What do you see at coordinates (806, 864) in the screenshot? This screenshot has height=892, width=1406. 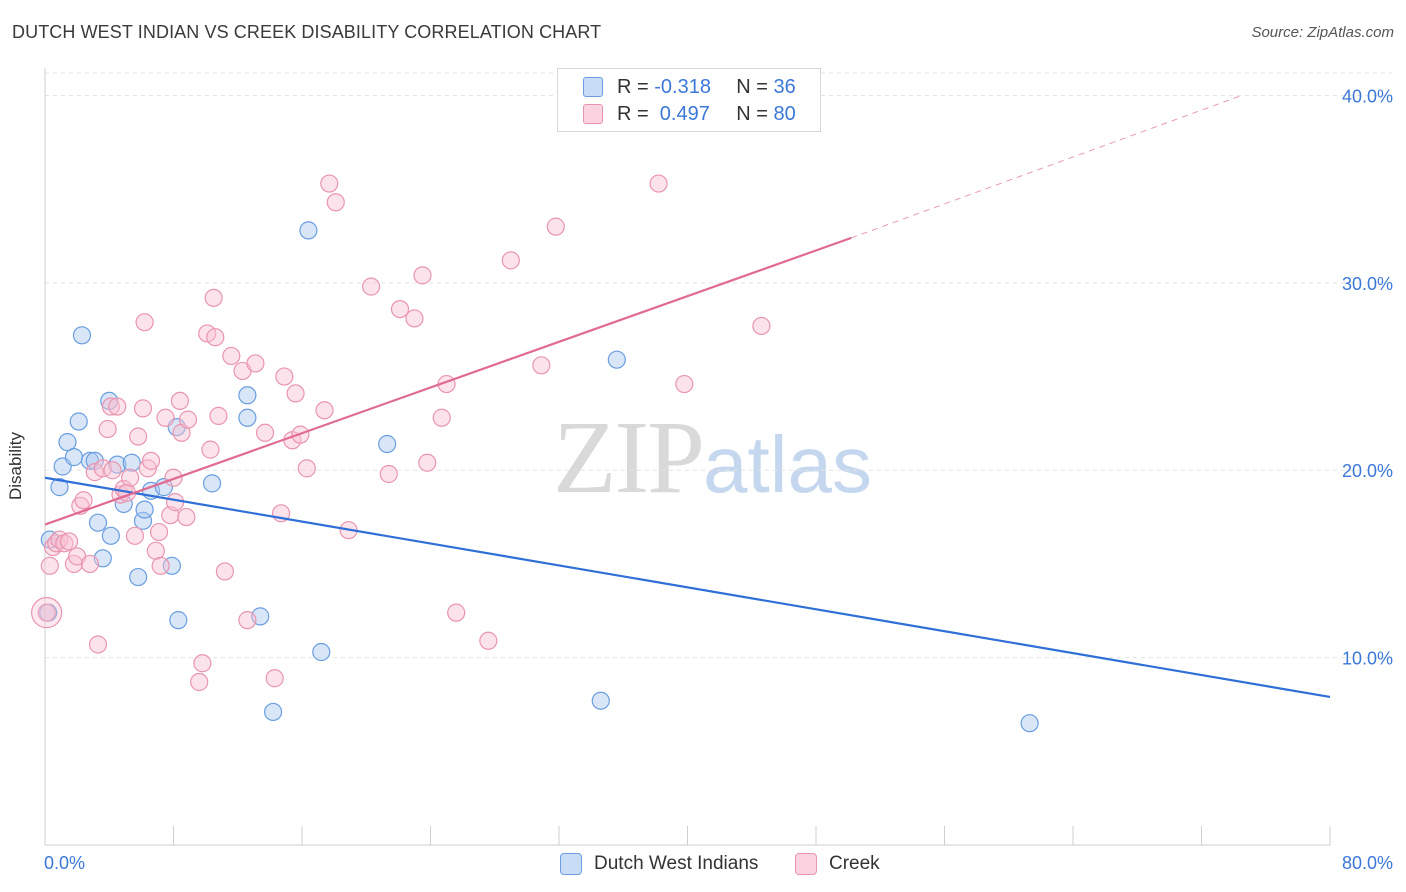 I see `bottom-legend-swatch-pink` at bounding box center [806, 864].